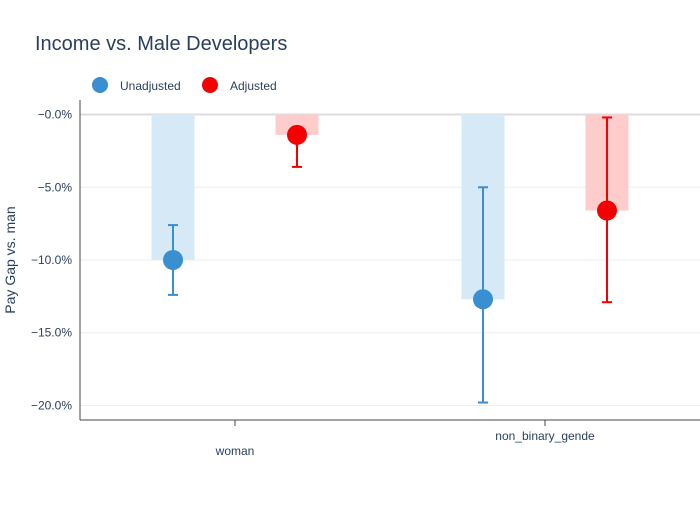 This screenshot has height=505, width=700. What do you see at coordinates (173, 260) in the screenshot?
I see `point-unadjusted-woman` at bounding box center [173, 260].